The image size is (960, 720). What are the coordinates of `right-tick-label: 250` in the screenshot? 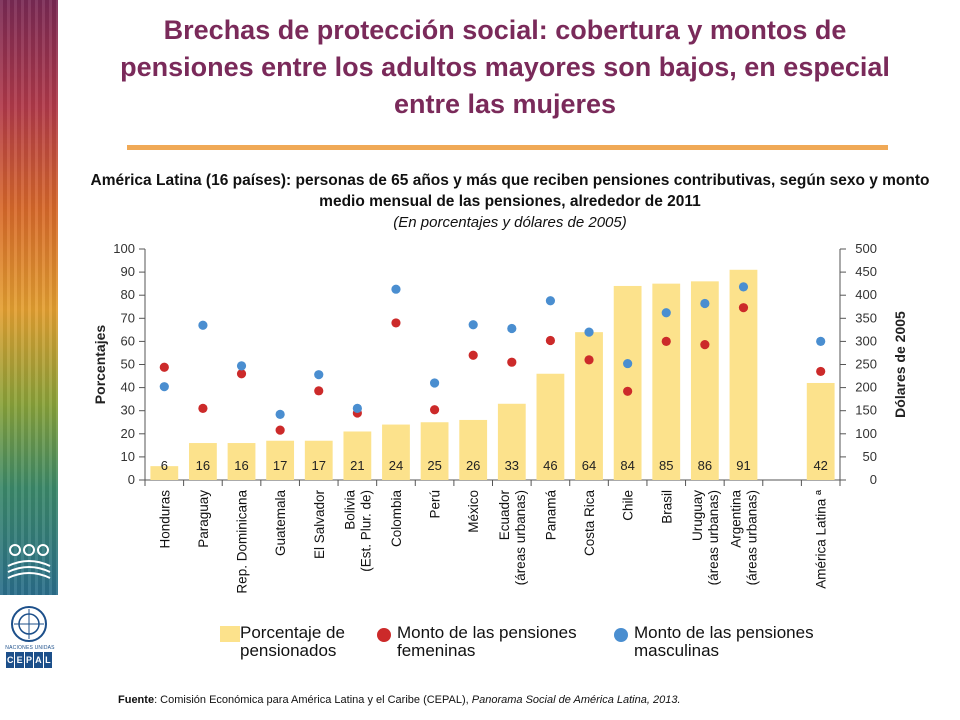 It's located at (866, 364).